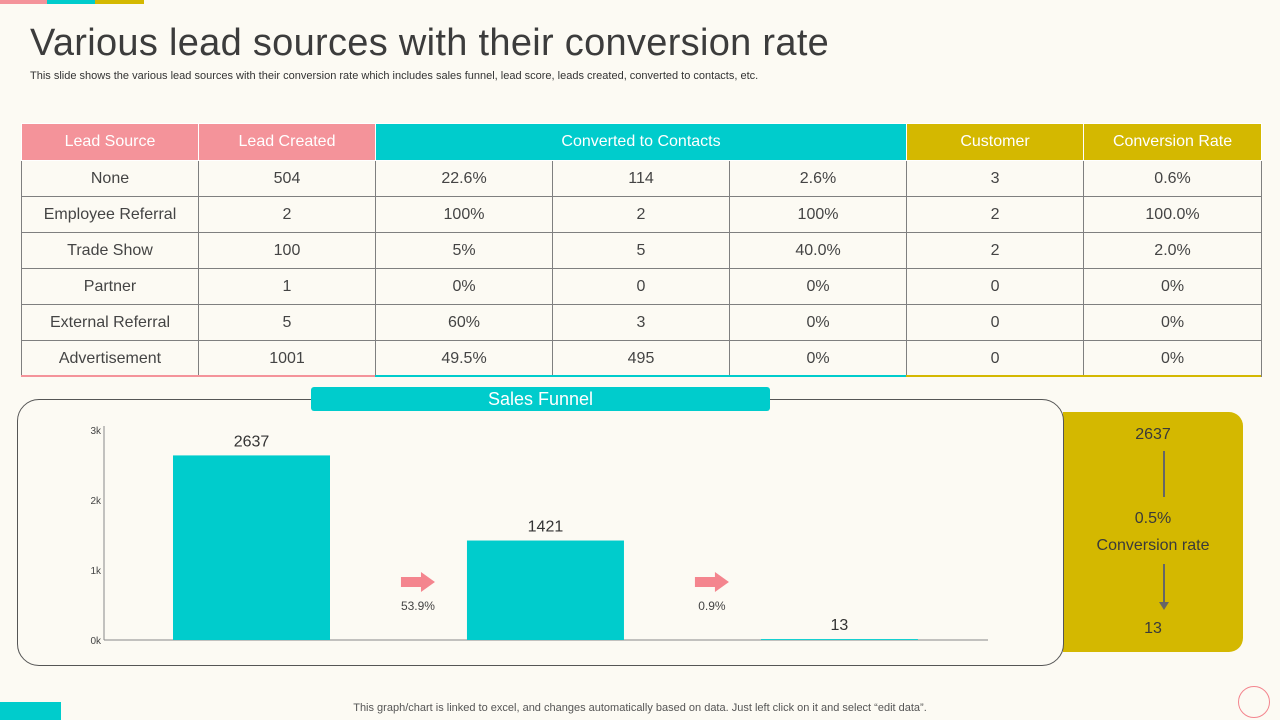  I want to click on summary-rate-label: Conversion rate, so click(1153, 545).